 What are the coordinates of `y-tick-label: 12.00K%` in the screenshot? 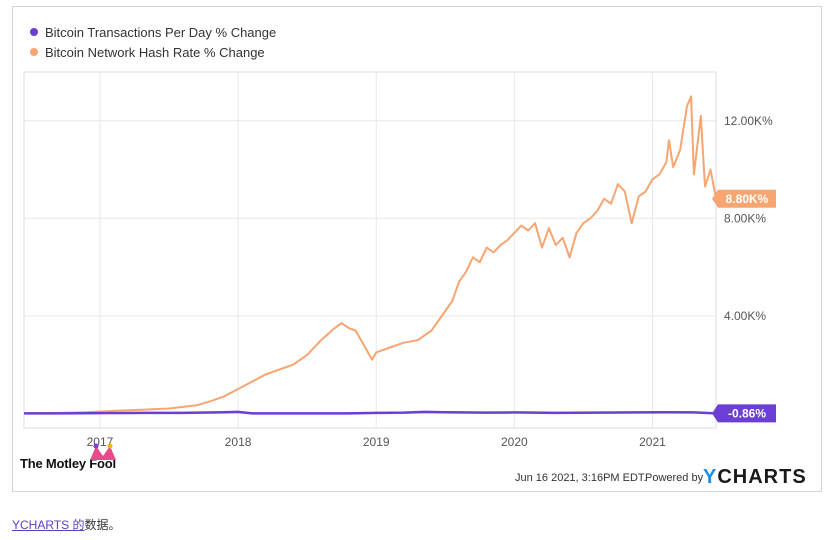 It's located at (748, 121).